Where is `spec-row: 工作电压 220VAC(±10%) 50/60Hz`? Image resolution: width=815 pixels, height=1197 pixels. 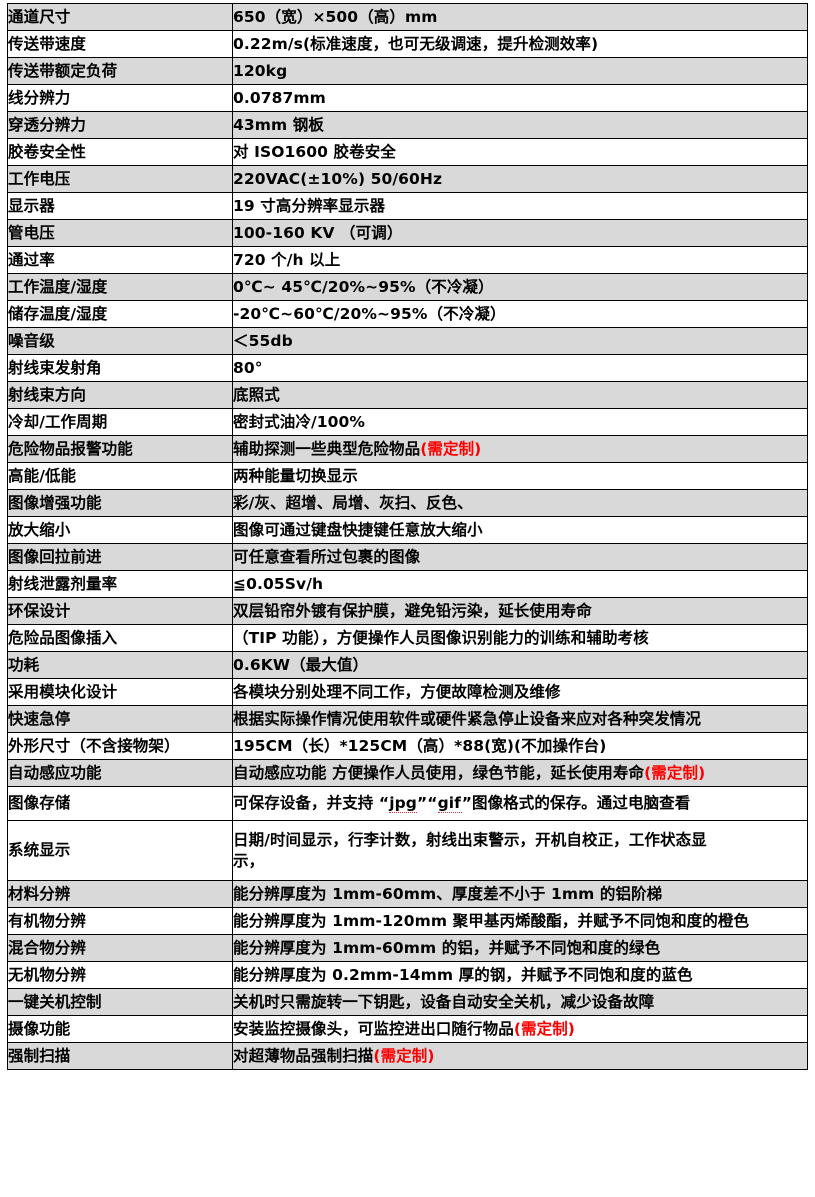
spec-row: 工作电压 220VAC(±10%) 50/60Hz is located at coordinates (407, 179).